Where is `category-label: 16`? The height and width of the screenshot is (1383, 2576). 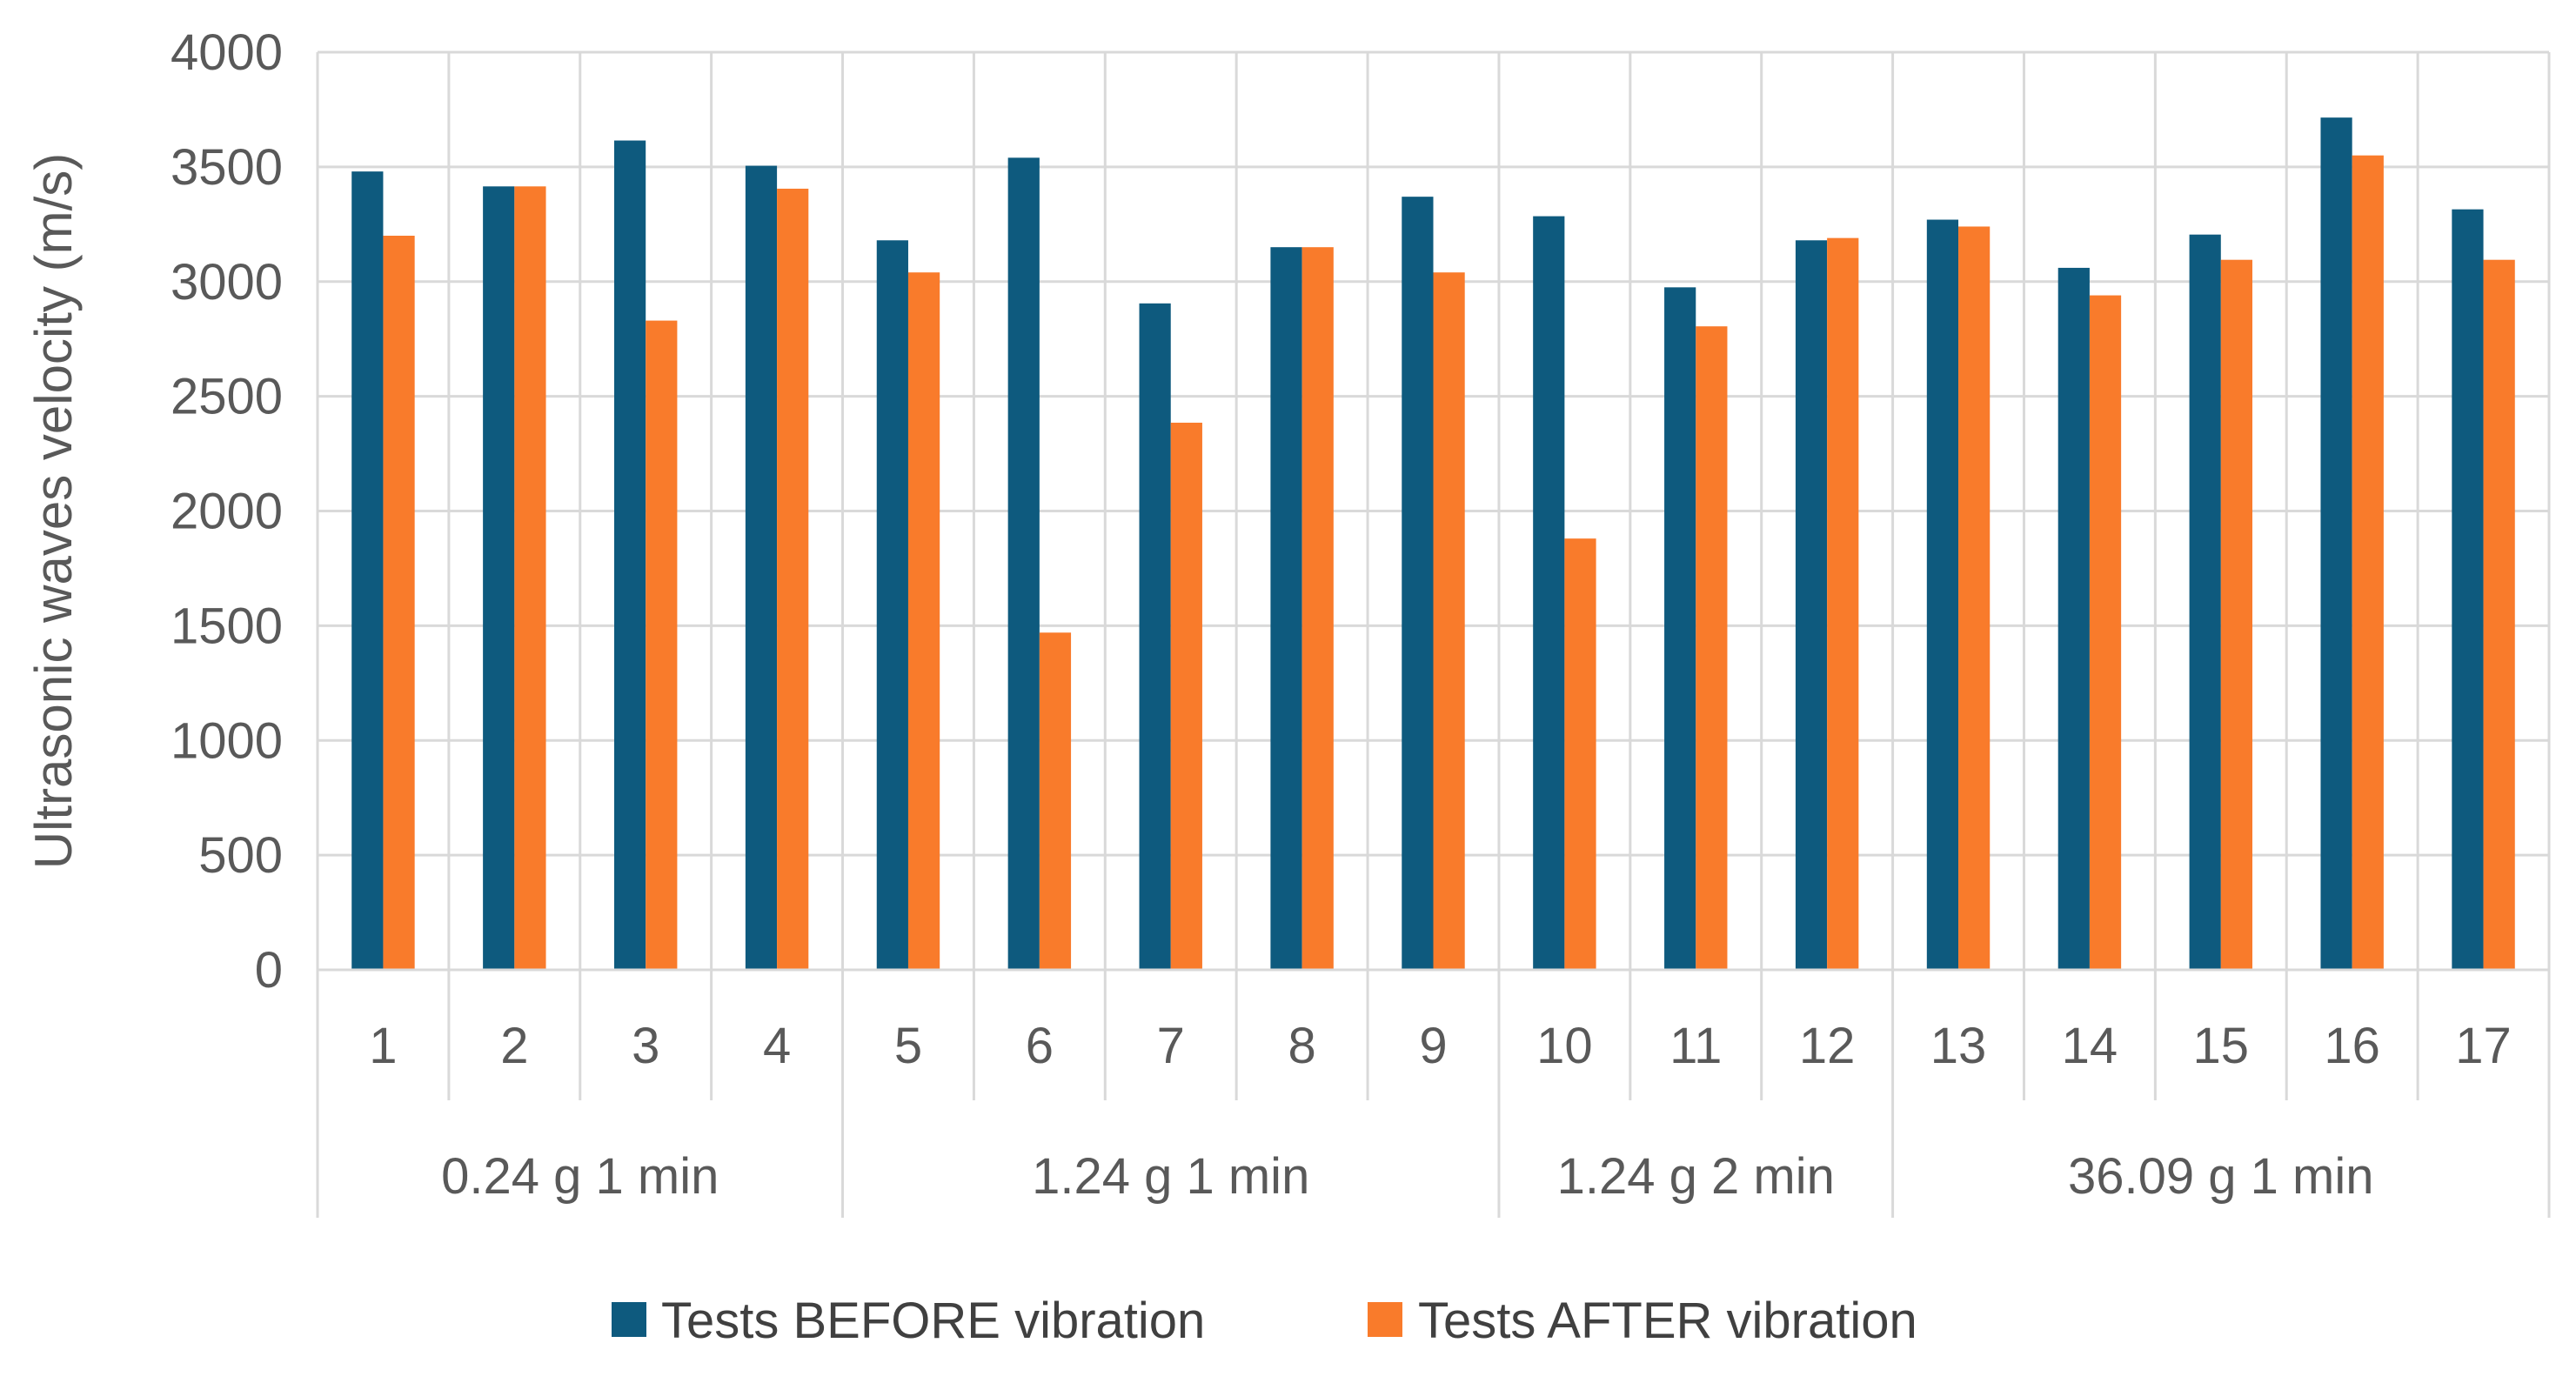
category-label: 16 is located at coordinates (2352, 1046).